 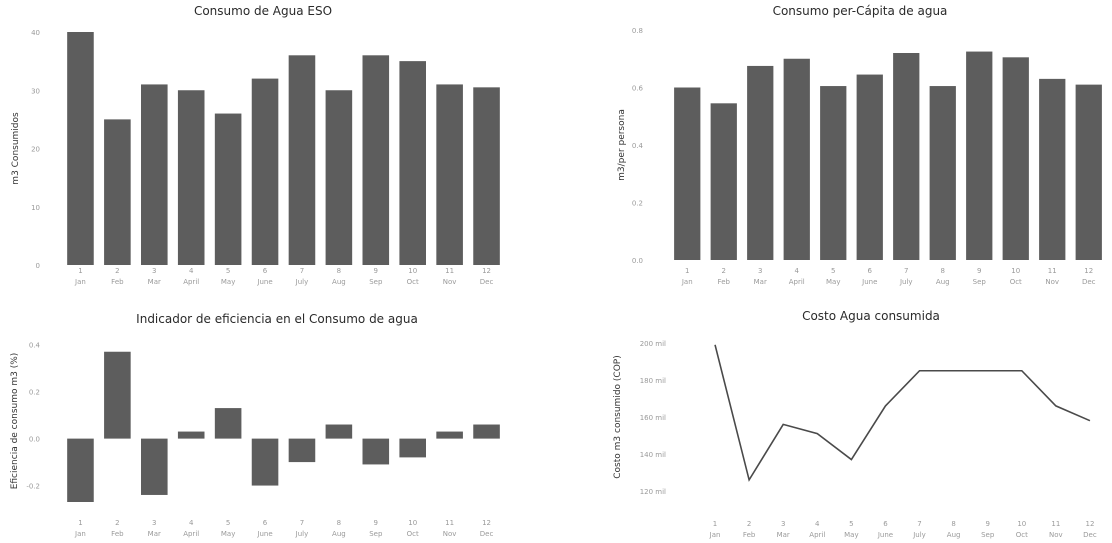 I want to click on x-tick-number-costo: 11, so click(x=1055, y=524).